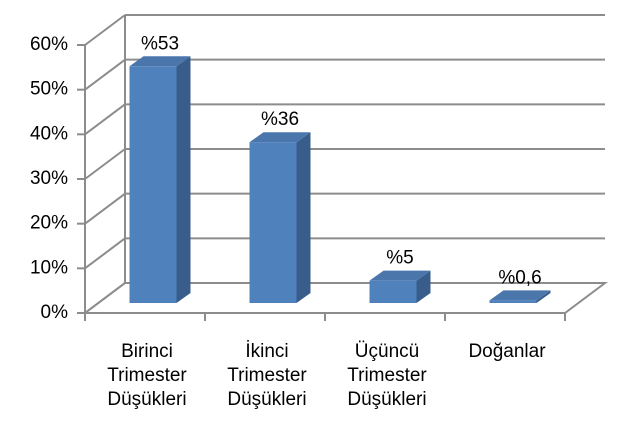  I want to click on y-tick-label: 0%, so click(55, 312).